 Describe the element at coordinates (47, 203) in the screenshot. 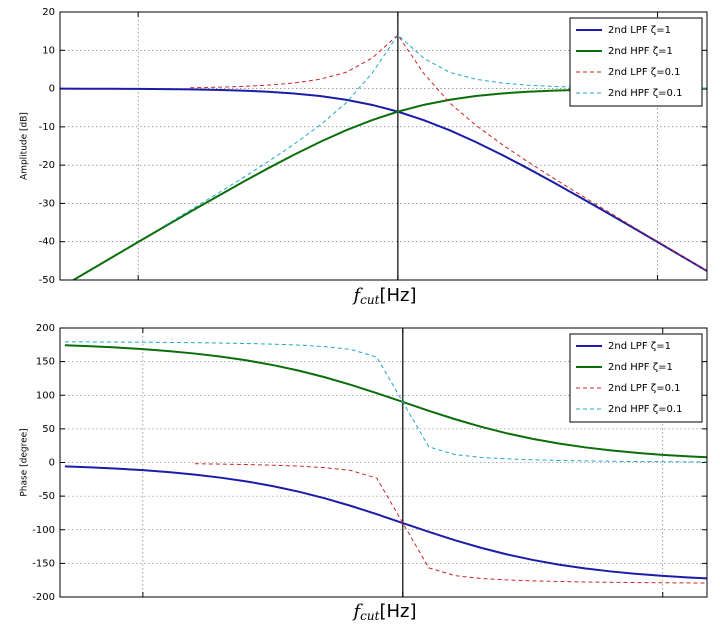

I see `y-tick-label: -30` at that location.